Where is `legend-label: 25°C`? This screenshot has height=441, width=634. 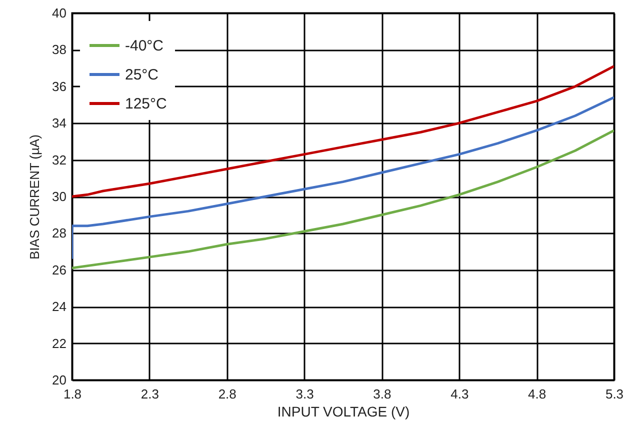
legend-label: 25°C is located at coordinates (142, 75).